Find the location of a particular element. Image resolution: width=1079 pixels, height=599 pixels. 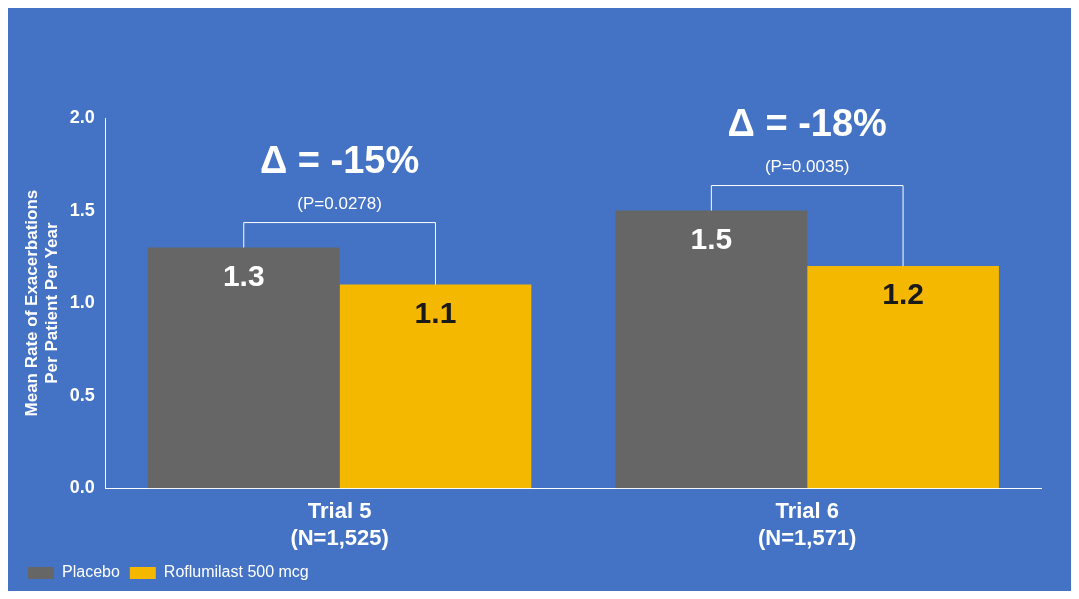

annotation: Δ = -18% is located at coordinates (807, 122).